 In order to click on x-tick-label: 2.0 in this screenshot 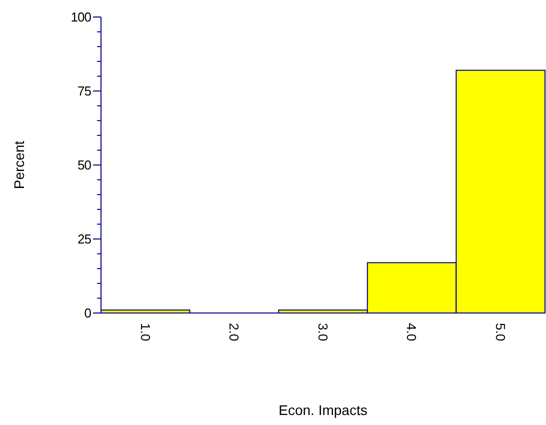, I will do `click(234, 332)`.